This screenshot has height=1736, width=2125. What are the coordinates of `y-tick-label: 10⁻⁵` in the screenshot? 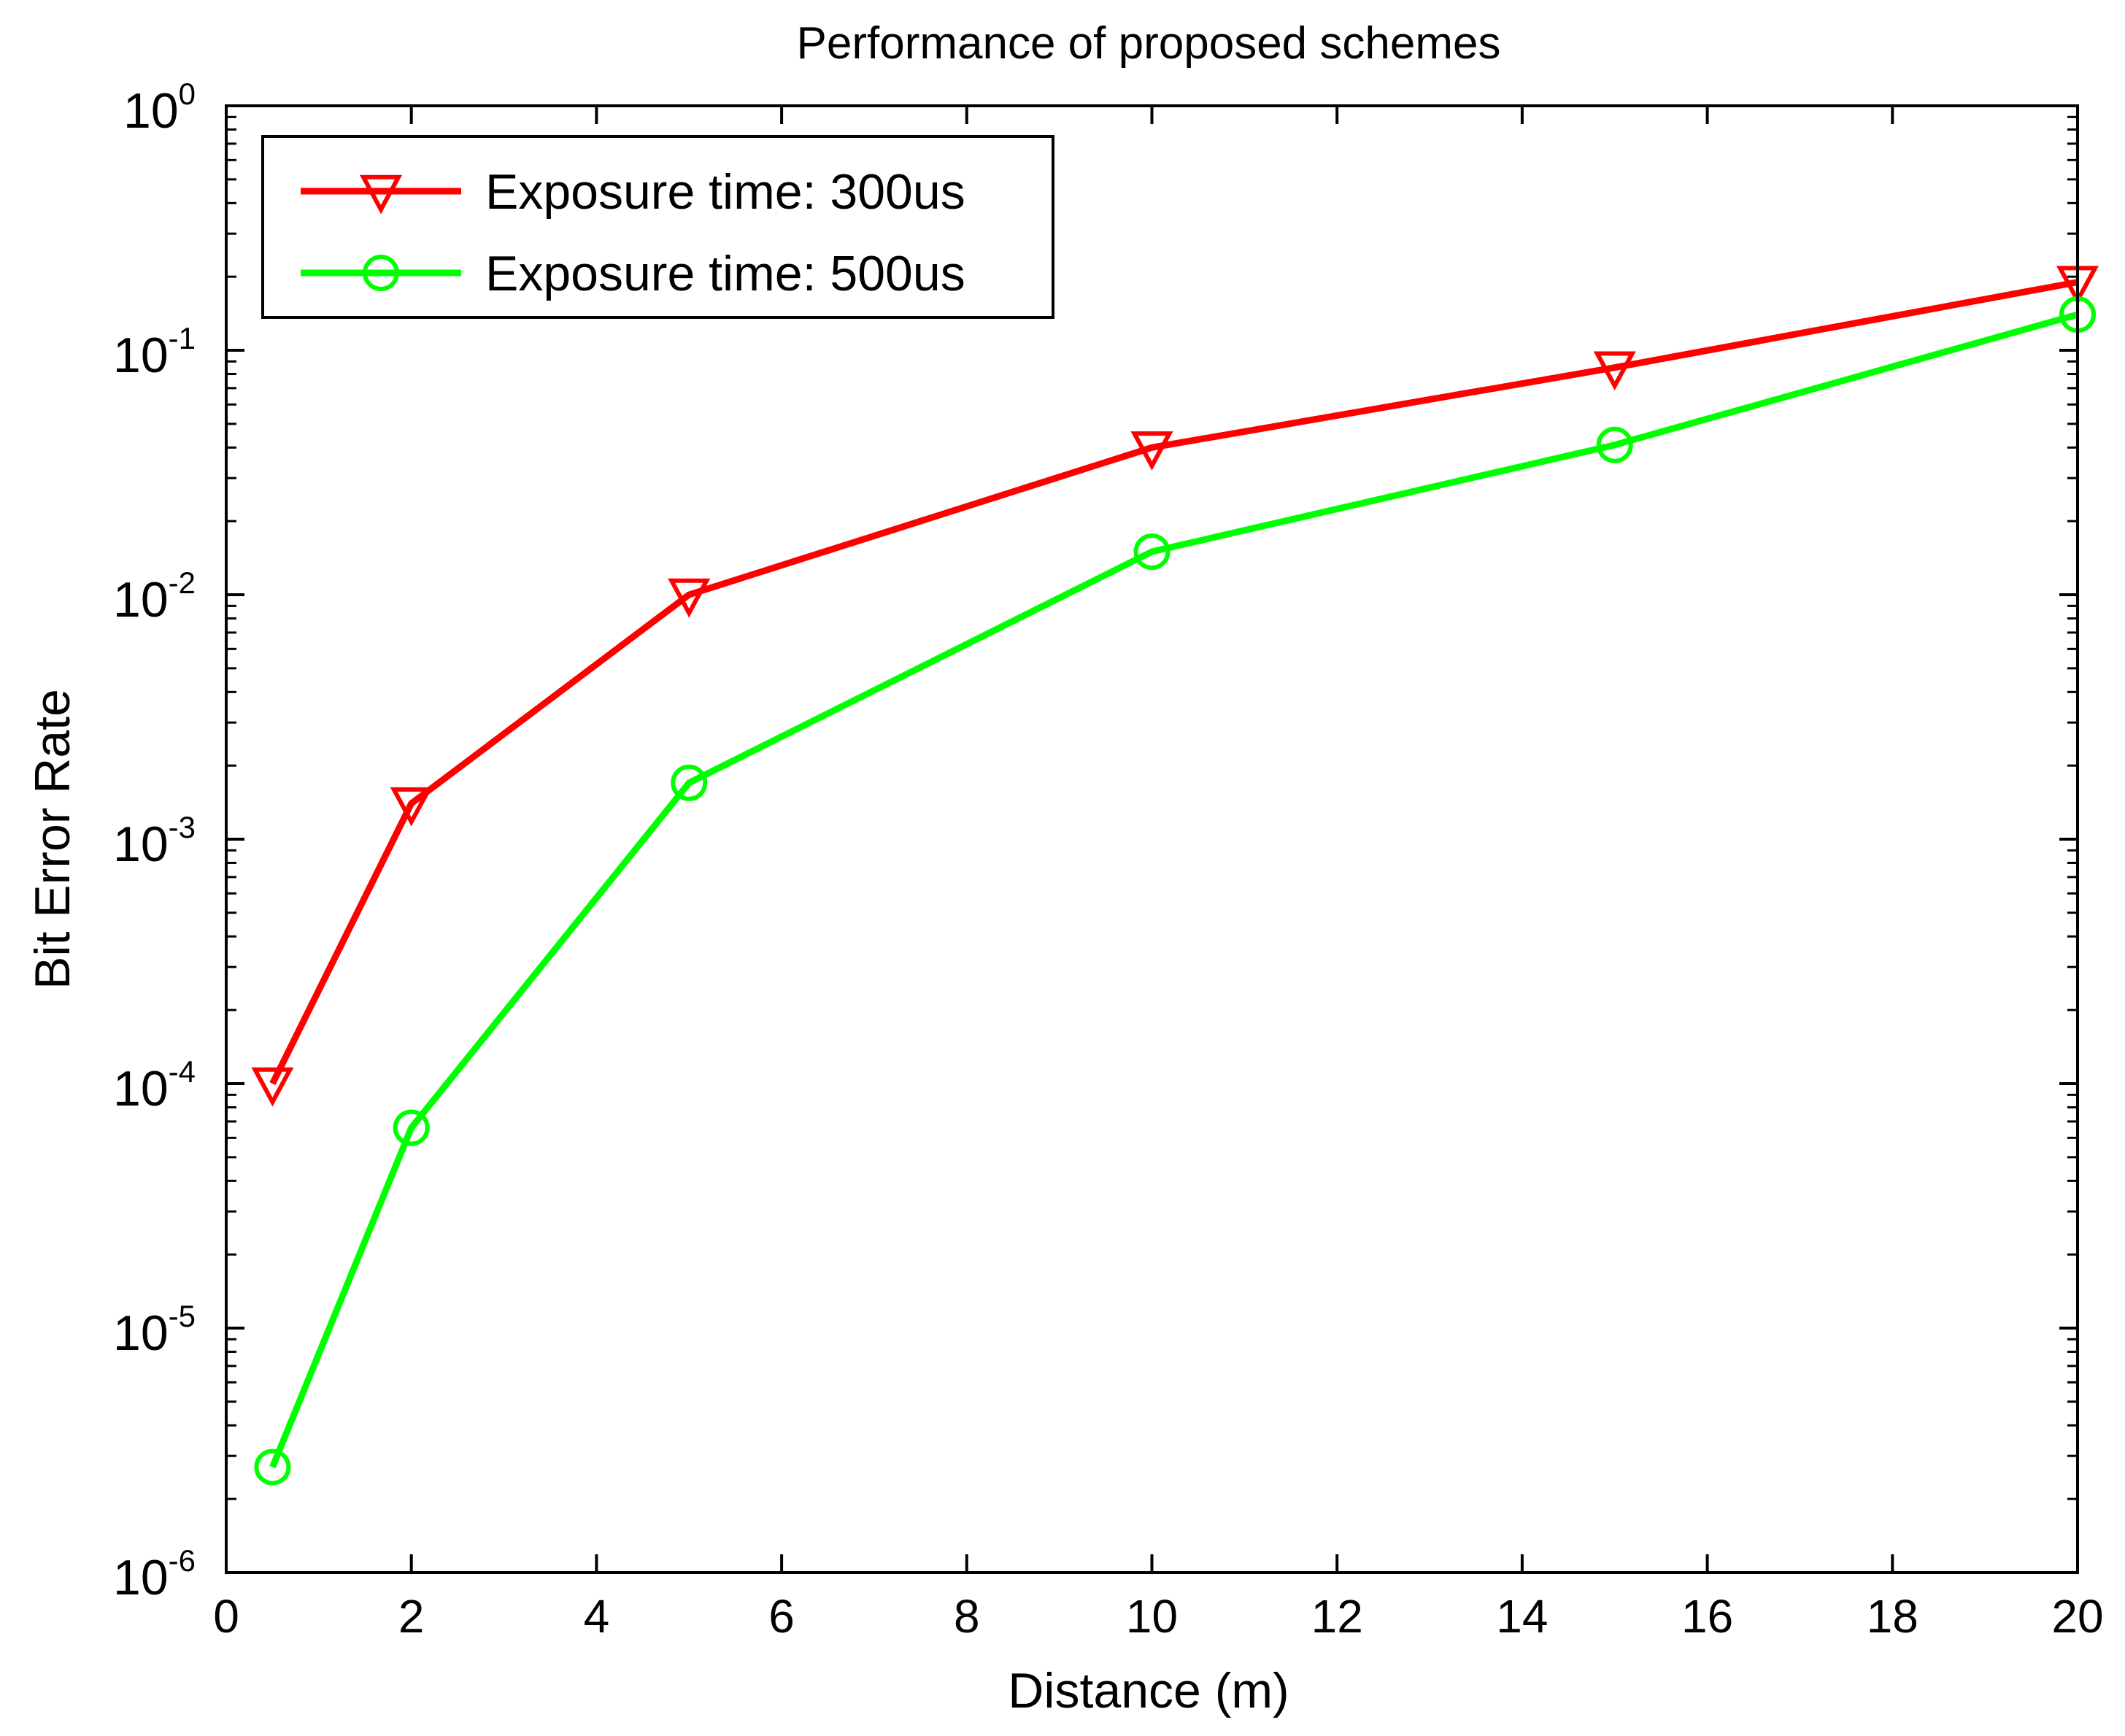 It's located at (154, 1330).